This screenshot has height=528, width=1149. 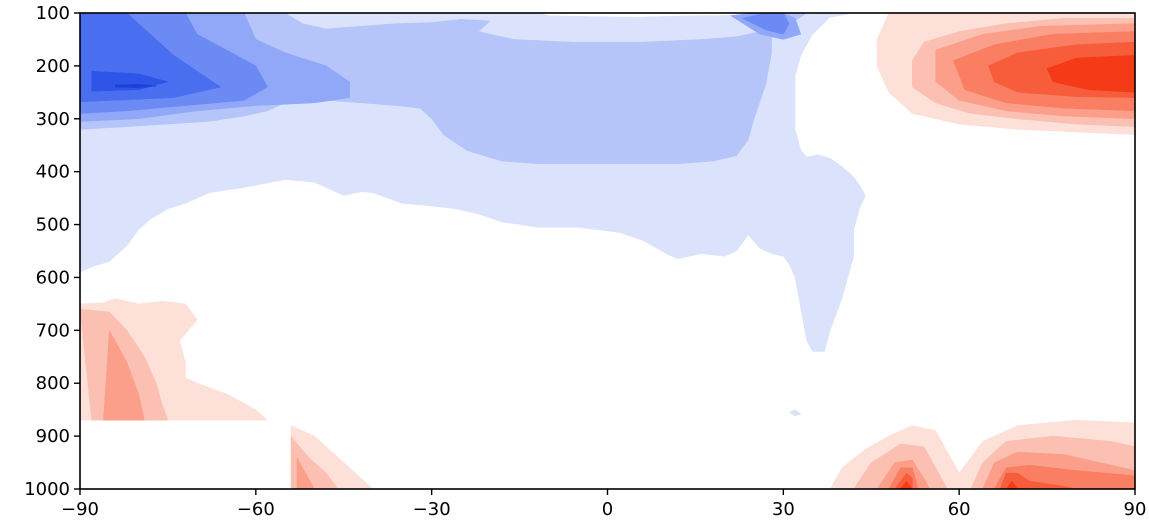 I want to click on x-axis: −90 −60 −30 0 30 60 90, so click(x=603, y=504).